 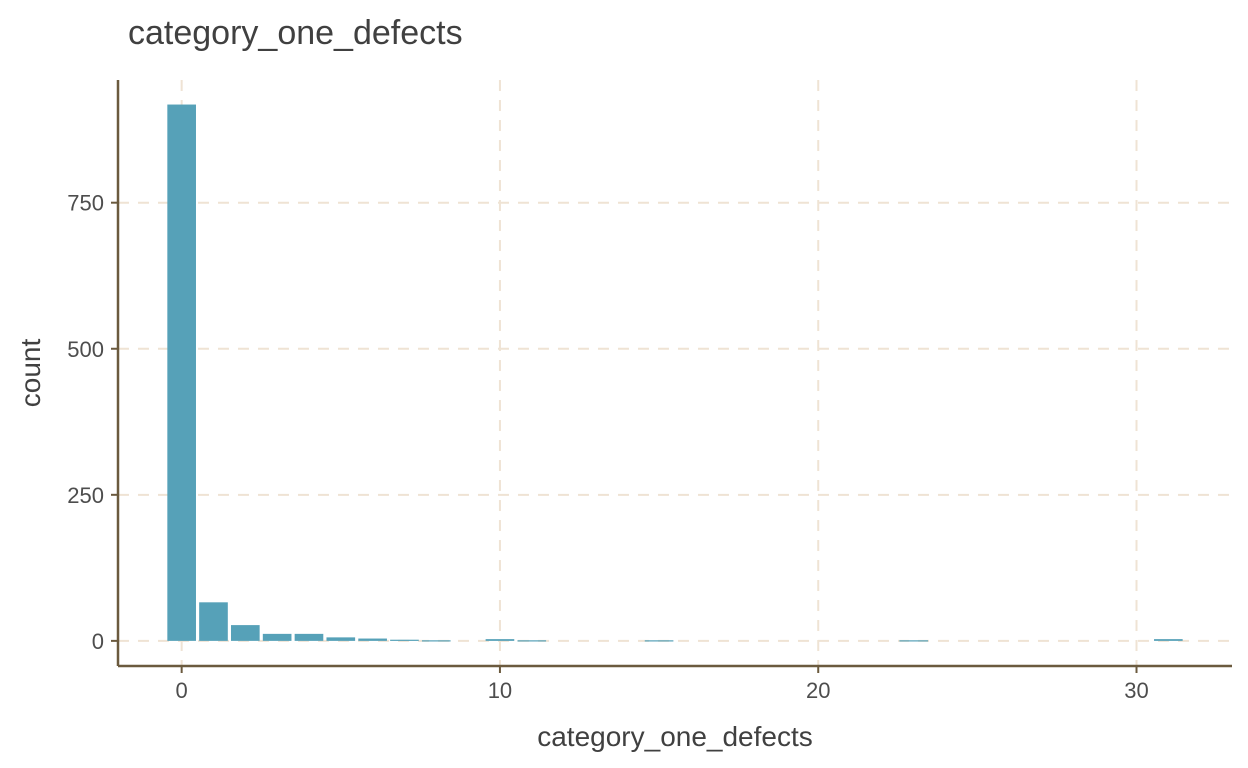 I want to click on y-tick-label: 500, so click(x=85, y=349).